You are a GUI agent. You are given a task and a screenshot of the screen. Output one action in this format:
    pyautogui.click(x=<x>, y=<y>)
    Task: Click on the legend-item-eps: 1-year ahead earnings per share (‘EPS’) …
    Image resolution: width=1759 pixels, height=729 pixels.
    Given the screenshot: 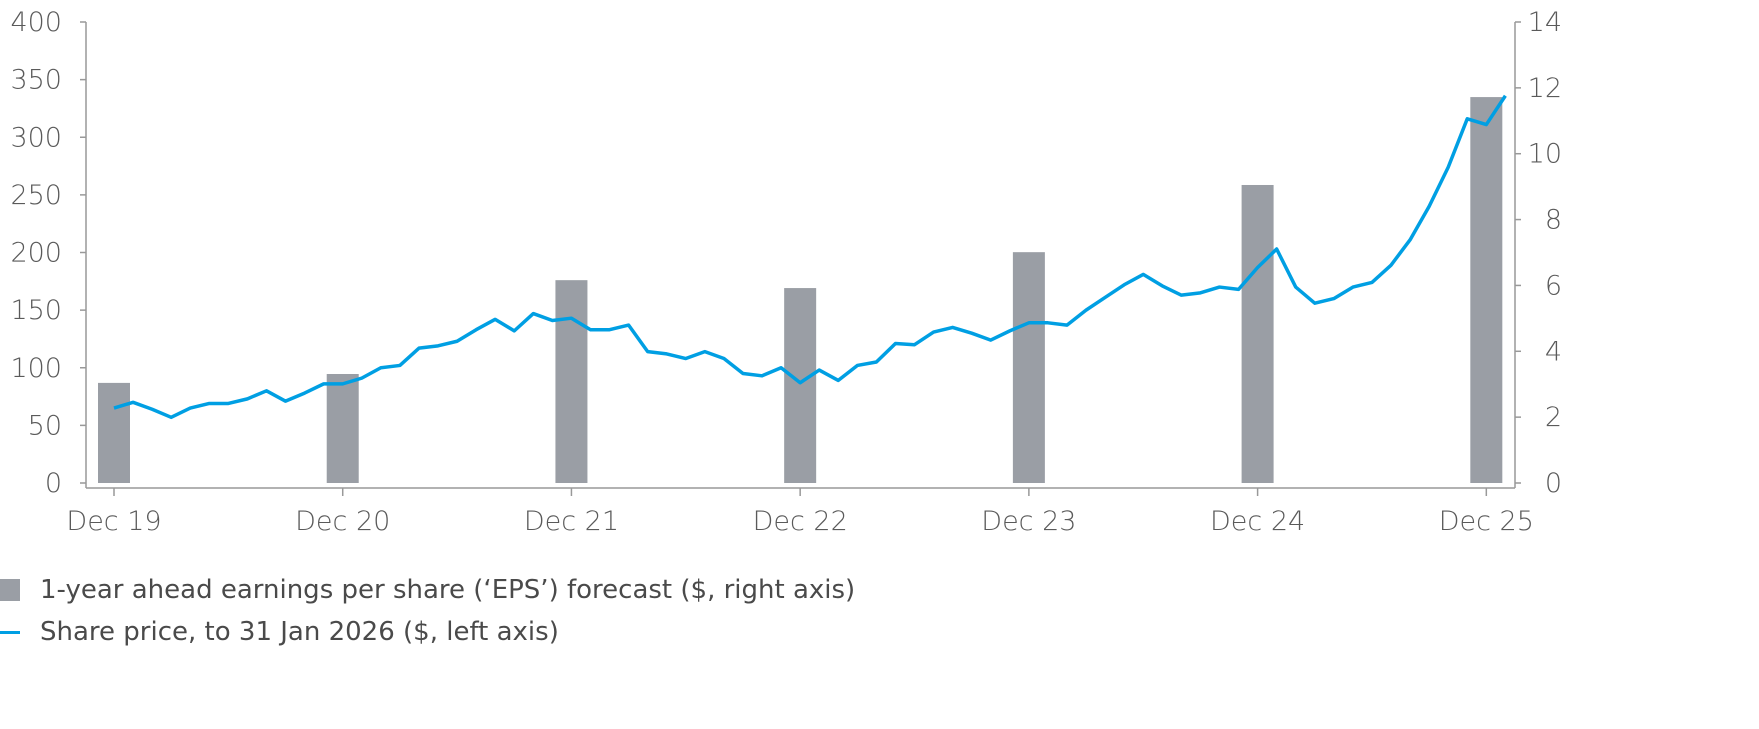 What is the action you would take?
    pyautogui.click(x=427, y=590)
    